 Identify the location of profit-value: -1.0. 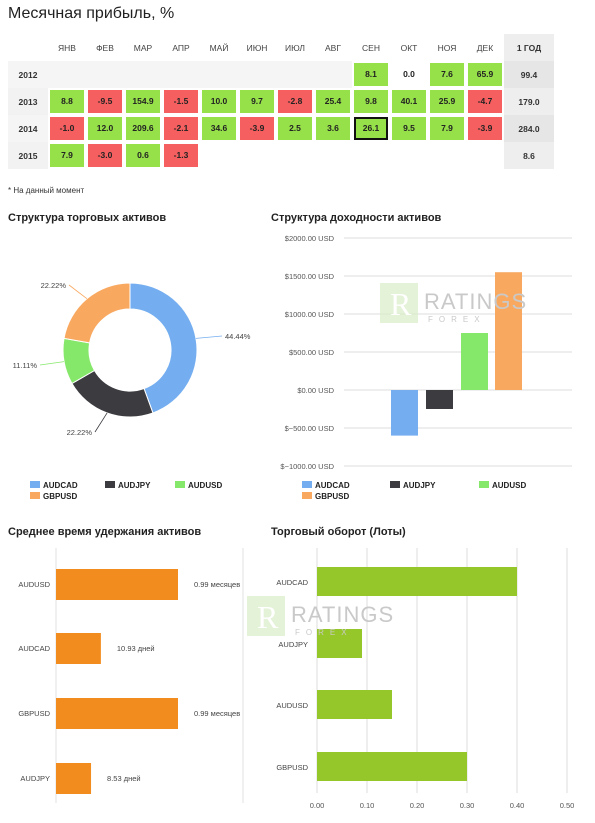
(67, 128).